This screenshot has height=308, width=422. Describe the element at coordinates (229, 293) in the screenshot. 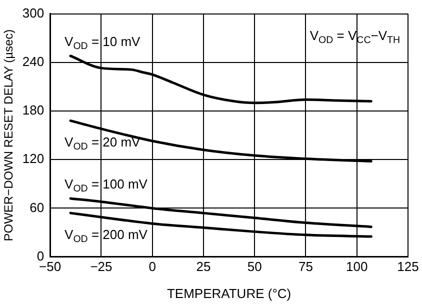

I see `x-axis-title: TEMPERATURE (°C)` at that location.